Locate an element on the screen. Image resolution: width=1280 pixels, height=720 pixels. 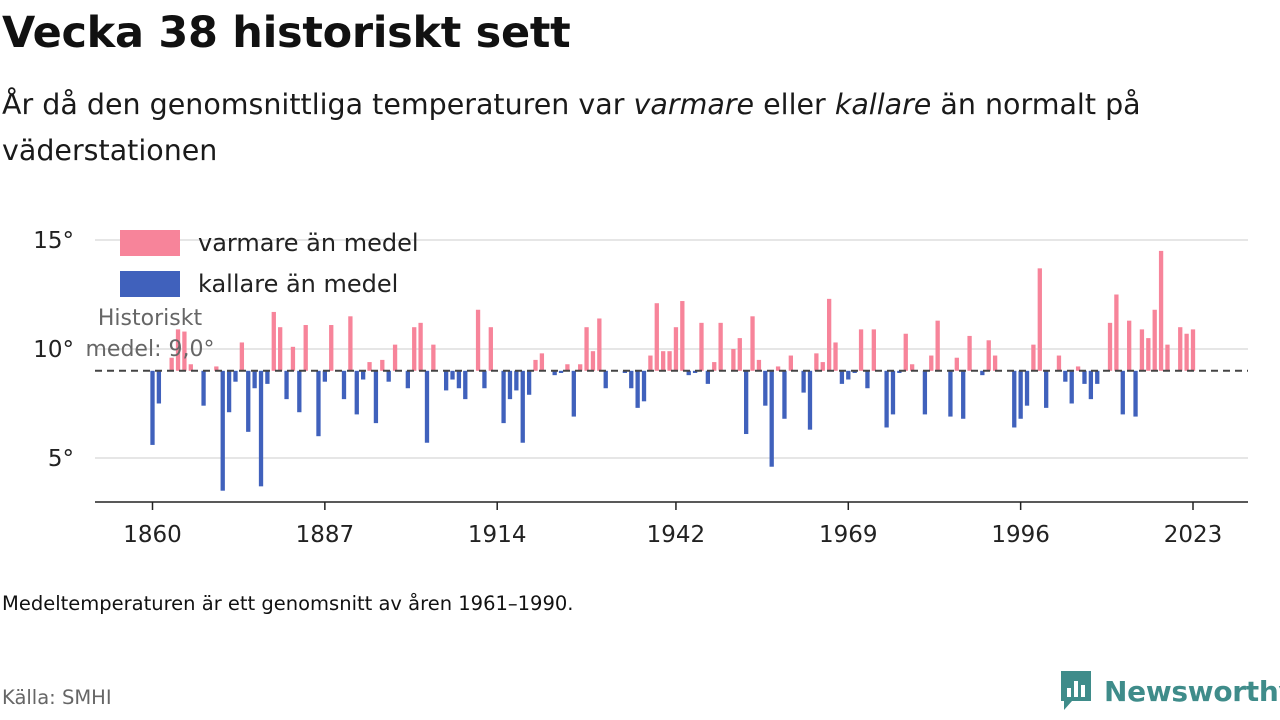
legend: varmare än medel kallare än medel is located at coordinates (269, 263).